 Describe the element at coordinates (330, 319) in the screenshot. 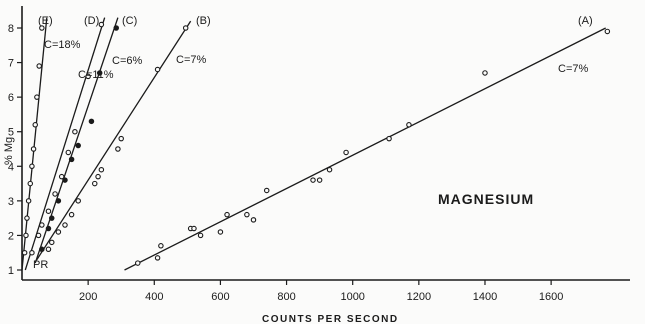

I see `x-axis-label: COUNTS PER SECOND` at that location.